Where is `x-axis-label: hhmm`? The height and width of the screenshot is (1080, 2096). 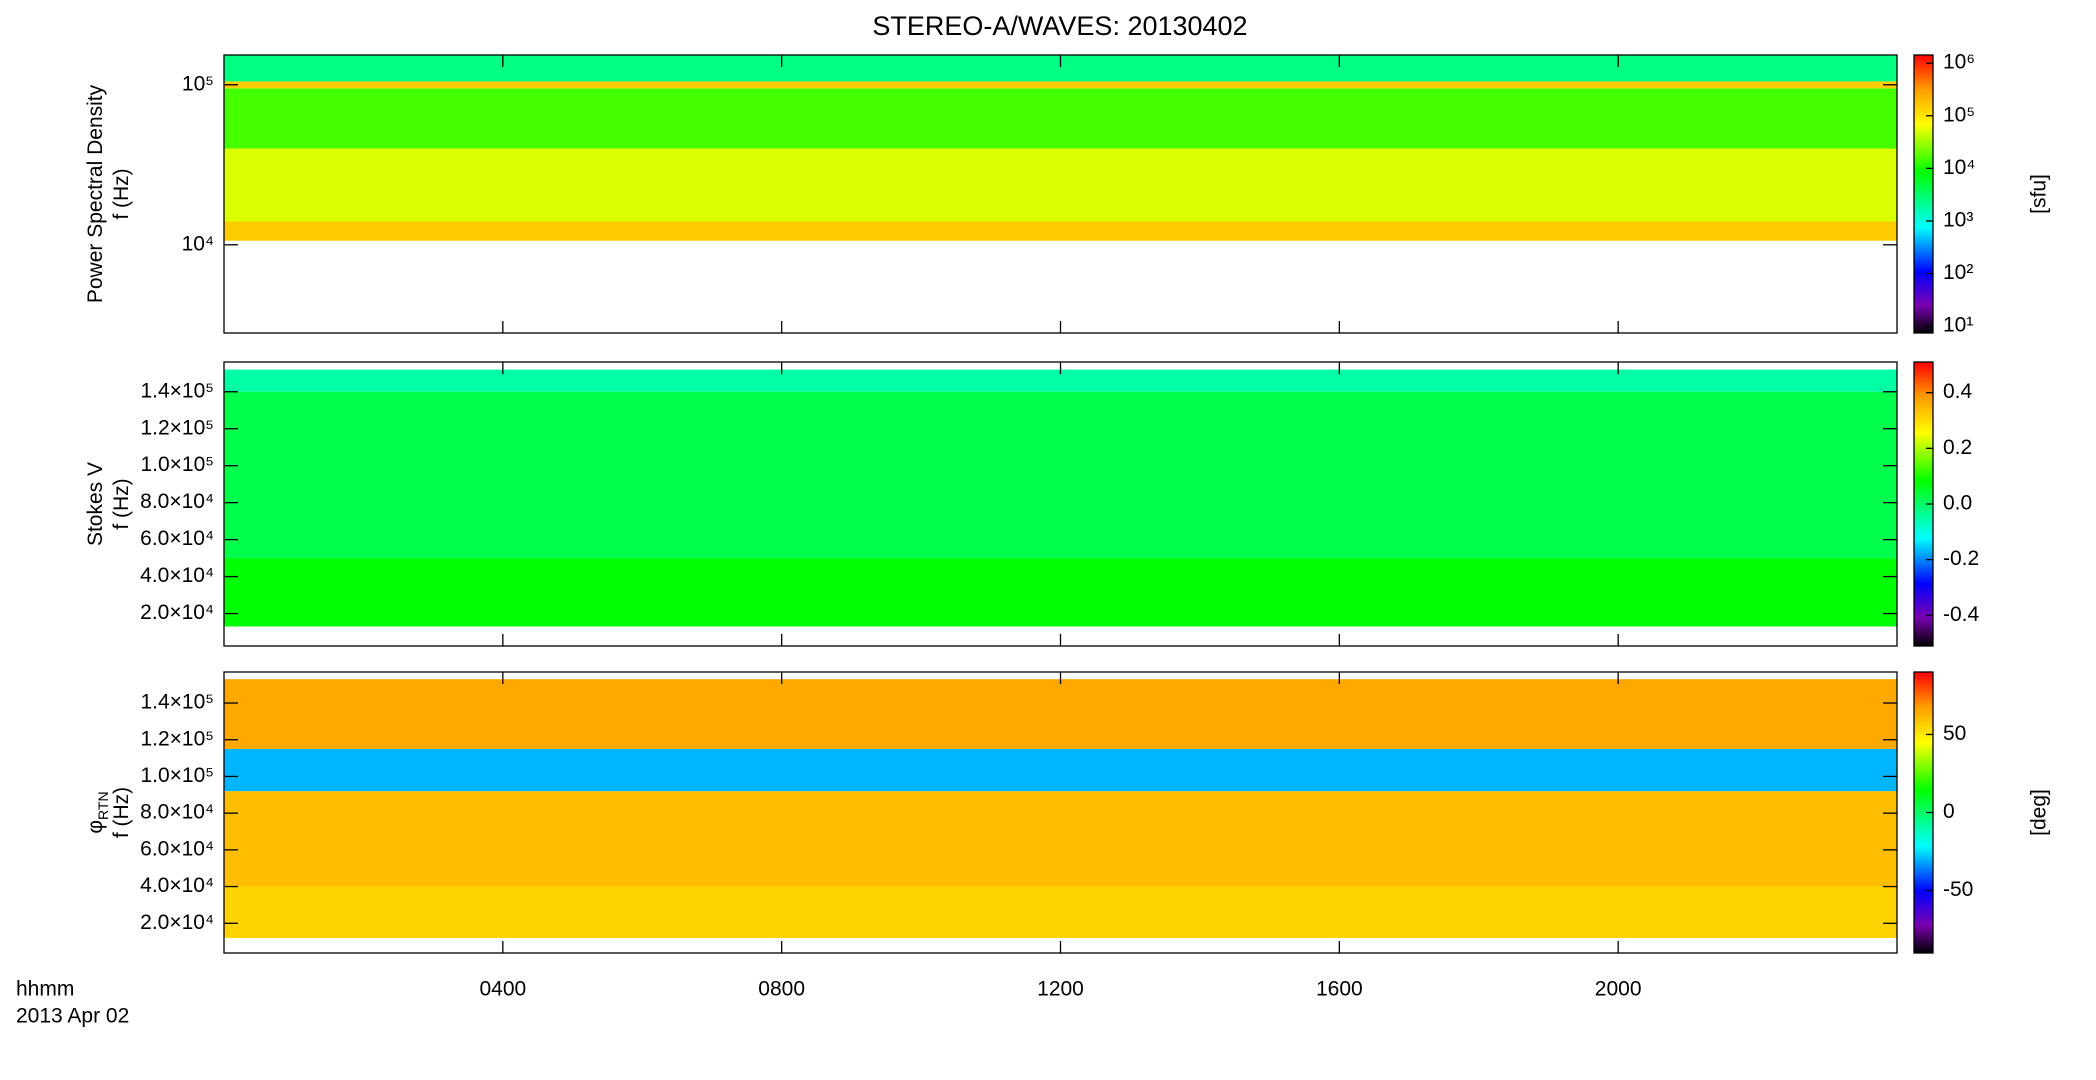
x-axis-label: hhmm is located at coordinates (45, 989).